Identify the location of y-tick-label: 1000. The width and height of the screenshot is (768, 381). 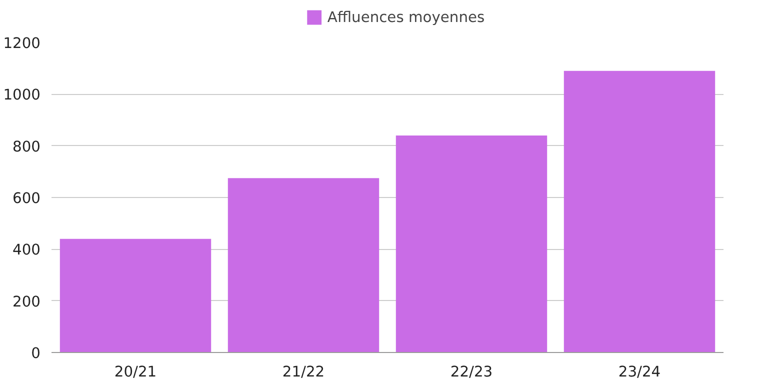
(22, 95).